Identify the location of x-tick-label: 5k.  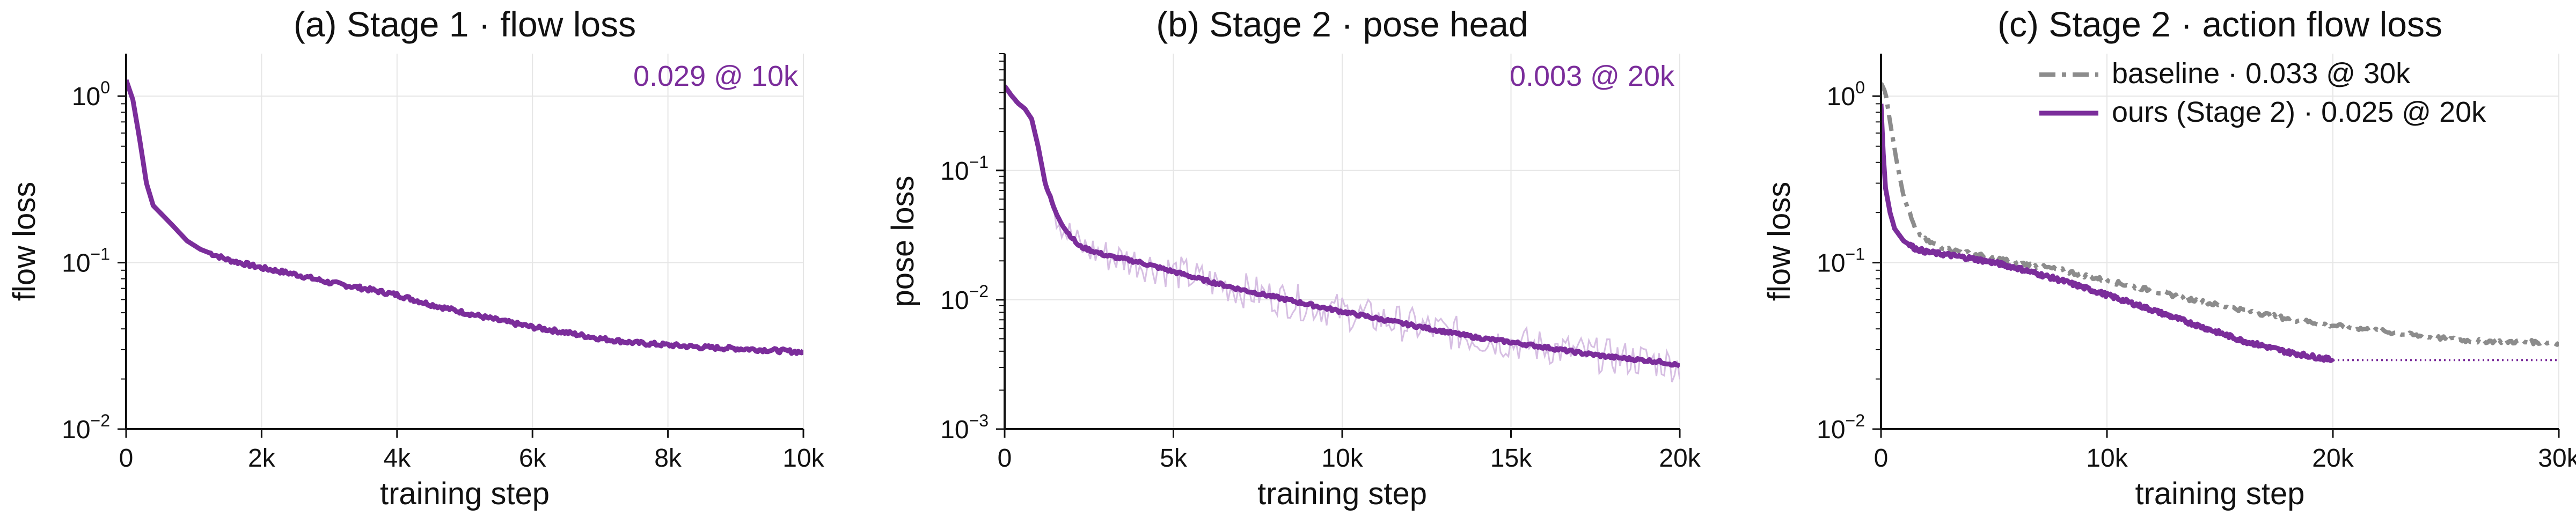
(1174, 458).